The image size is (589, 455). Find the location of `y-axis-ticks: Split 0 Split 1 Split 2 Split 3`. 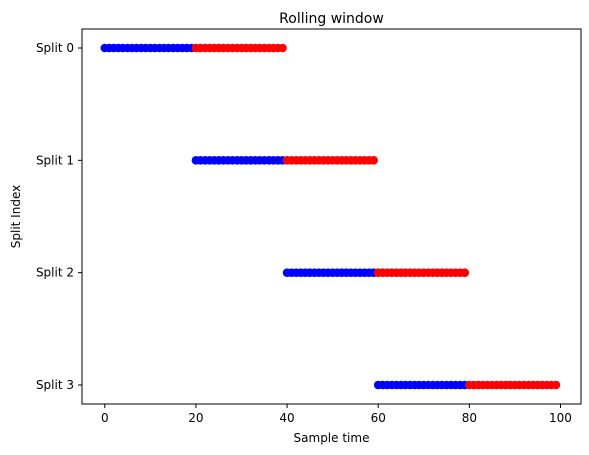

y-axis-ticks: Split 0 Split 1 Split 2 Split 3 is located at coordinates (59, 216).